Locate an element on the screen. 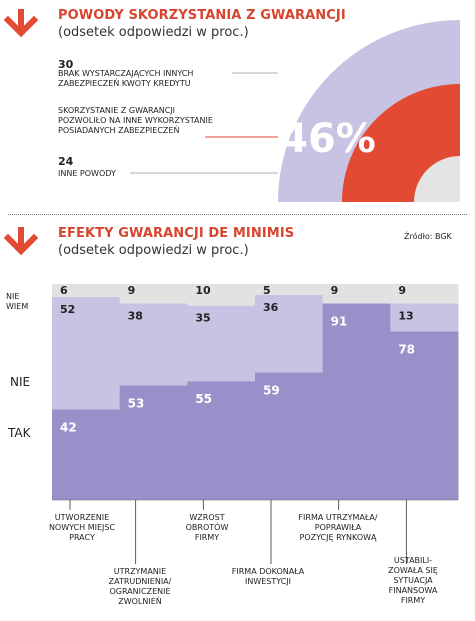 This screenshot has width=475, height=621. slice-3-value: 24 is located at coordinates (66, 161).